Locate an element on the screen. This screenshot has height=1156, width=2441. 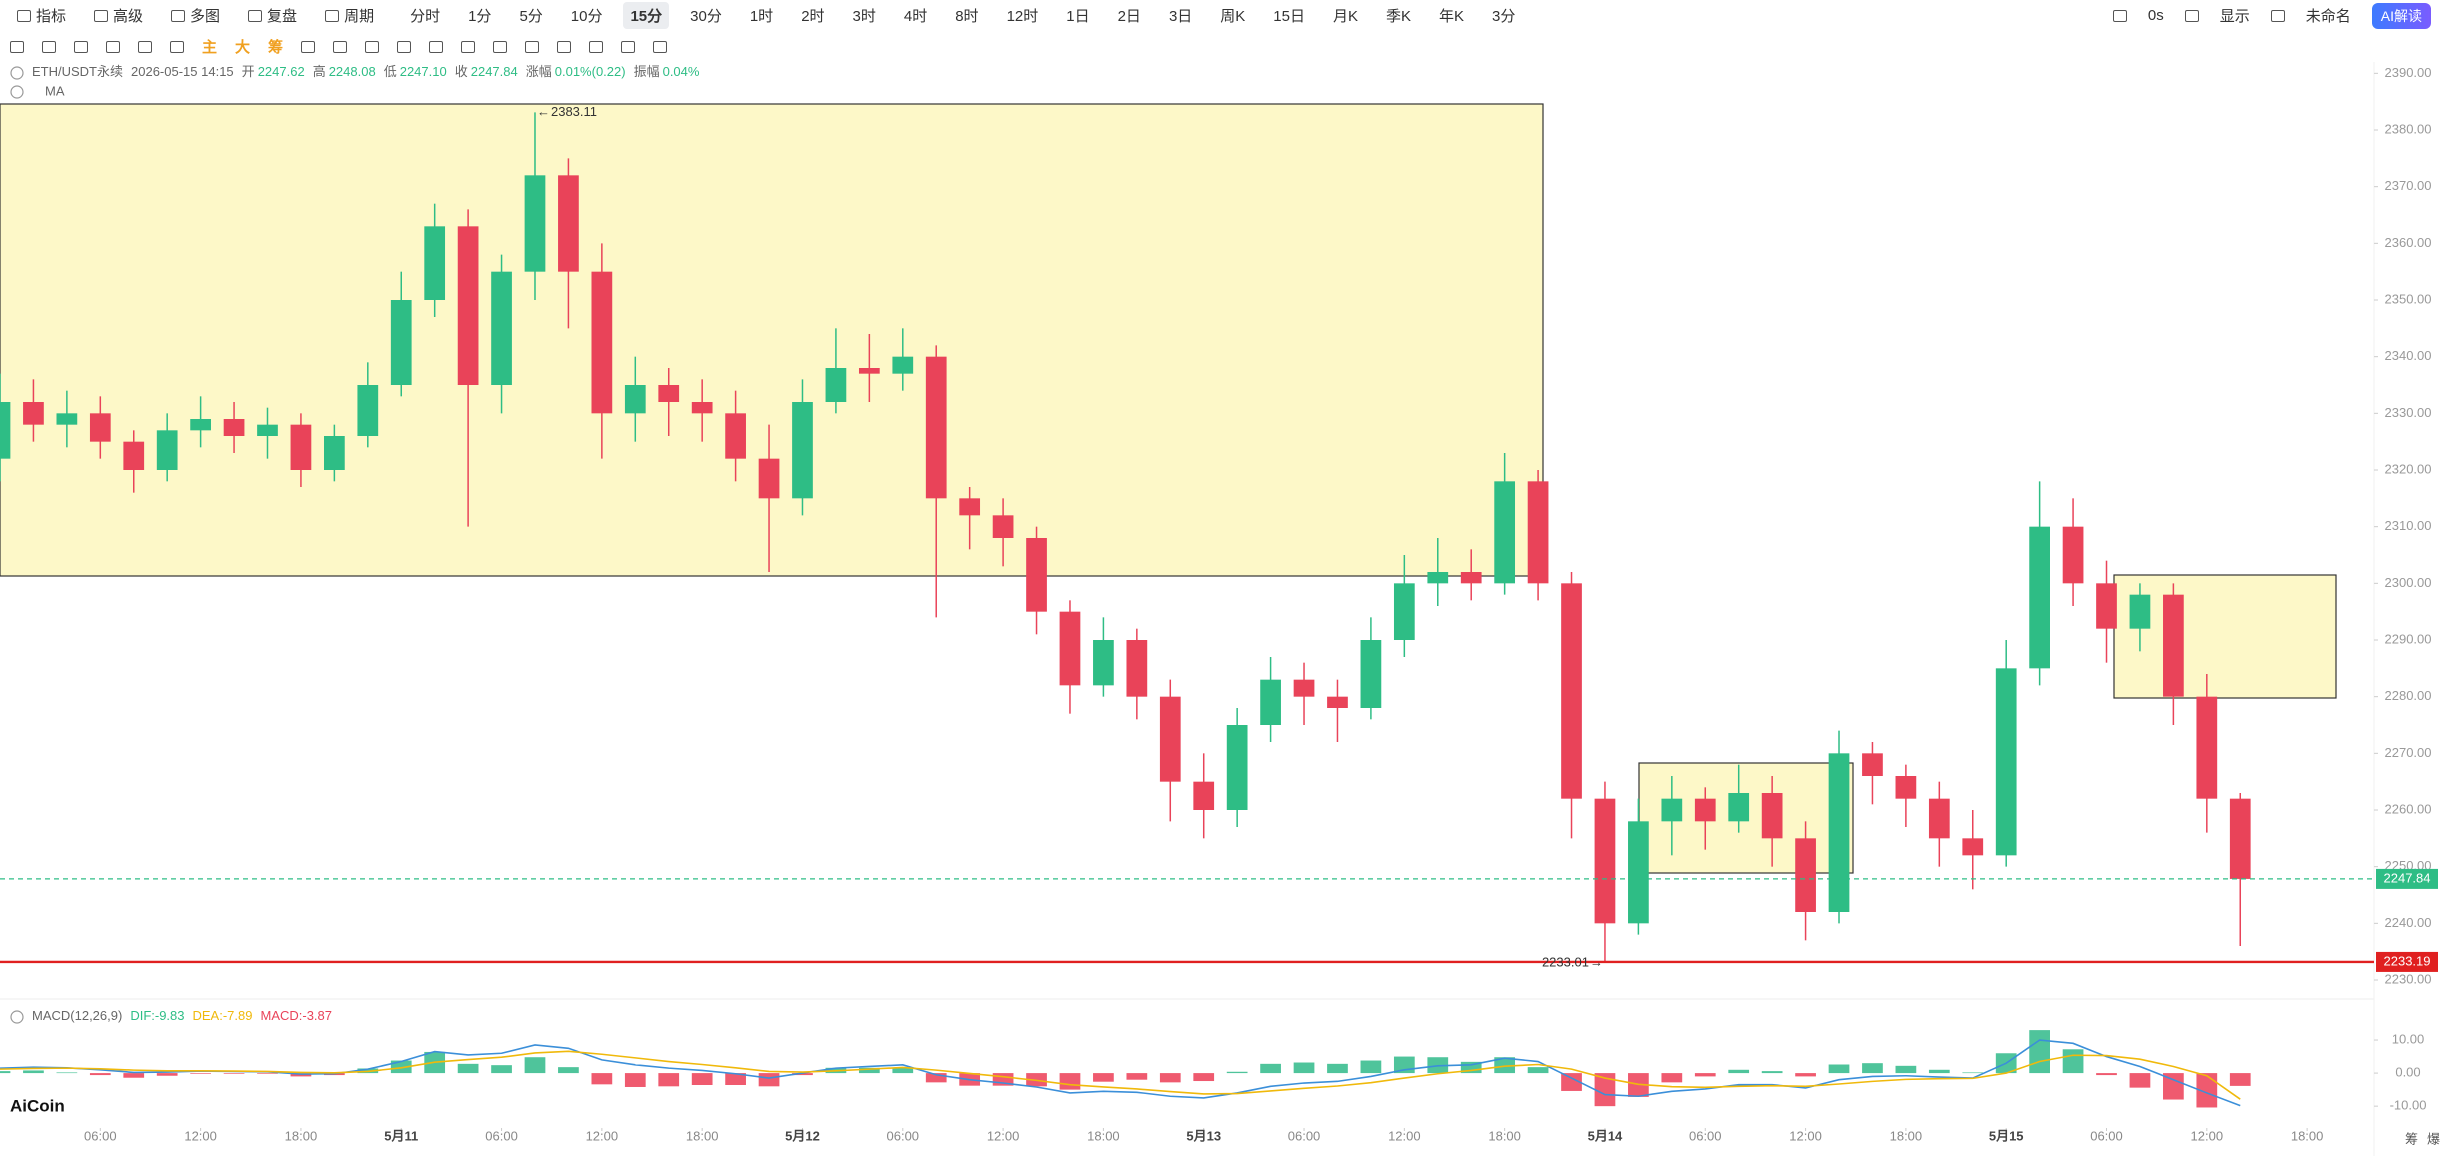
y-tick-label: 2340.00 is located at coordinates (2408, 355).